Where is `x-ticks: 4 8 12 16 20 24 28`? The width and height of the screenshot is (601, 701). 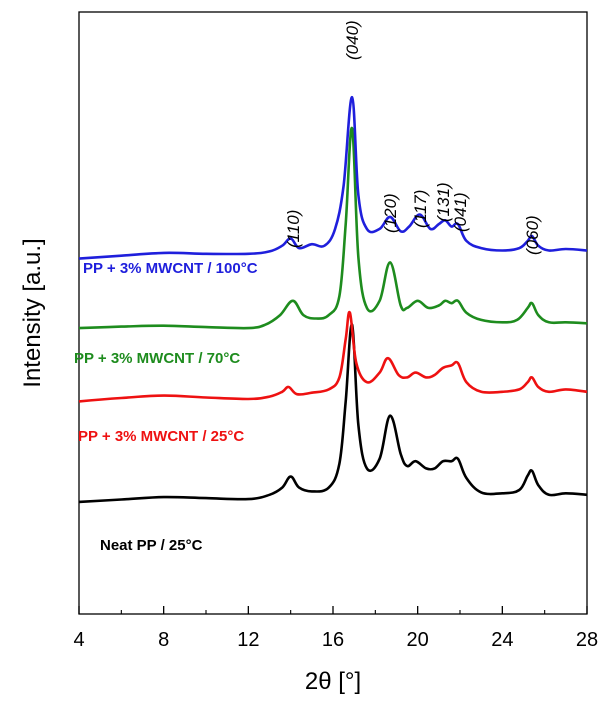 x-ticks: 4 8 12 16 20 24 28 is located at coordinates (335, 628).